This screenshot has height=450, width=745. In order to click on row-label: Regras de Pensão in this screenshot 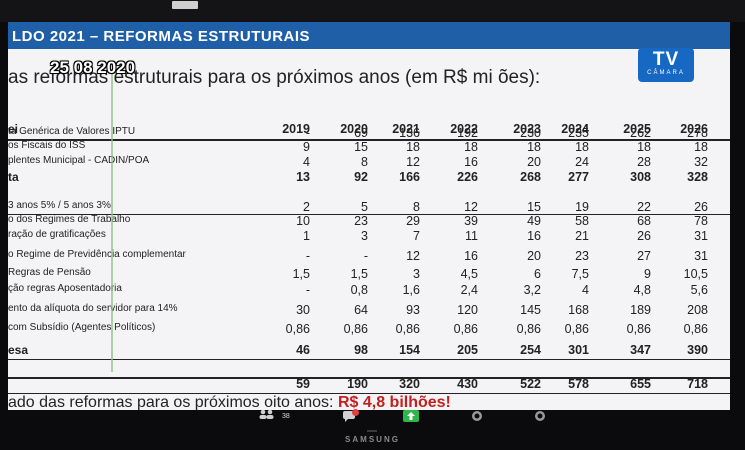, I will do `click(49, 272)`.